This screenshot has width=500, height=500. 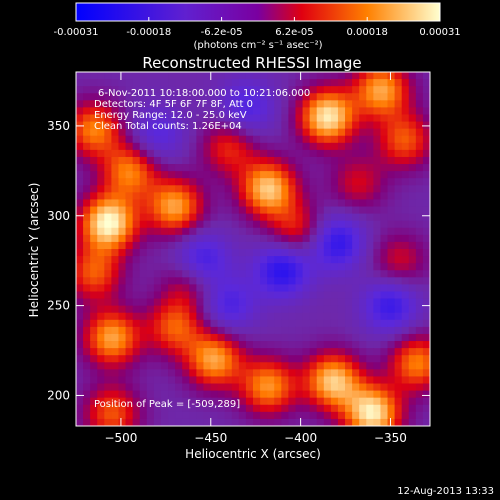 What do you see at coordinates (76, 32) in the screenshot?
I see `colorbar-tick-label: -0.00031` at bounding box center [76, 32].